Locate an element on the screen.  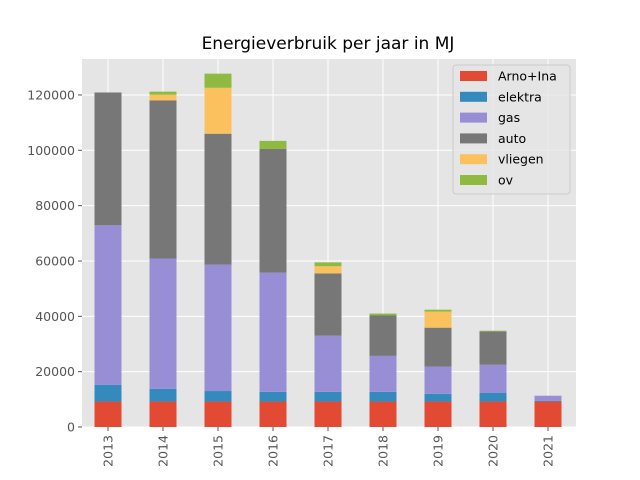
bar-arno-ina-2020 is located at coordinates (493, 414).